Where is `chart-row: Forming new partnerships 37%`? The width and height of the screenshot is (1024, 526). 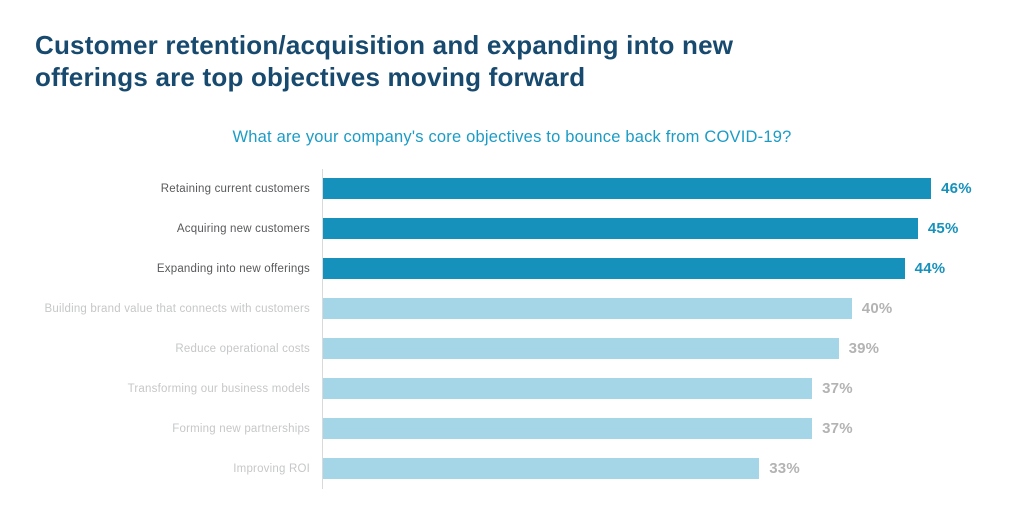 chart-row: Forming new partnerships 37% is located at coordinates (509, 428).